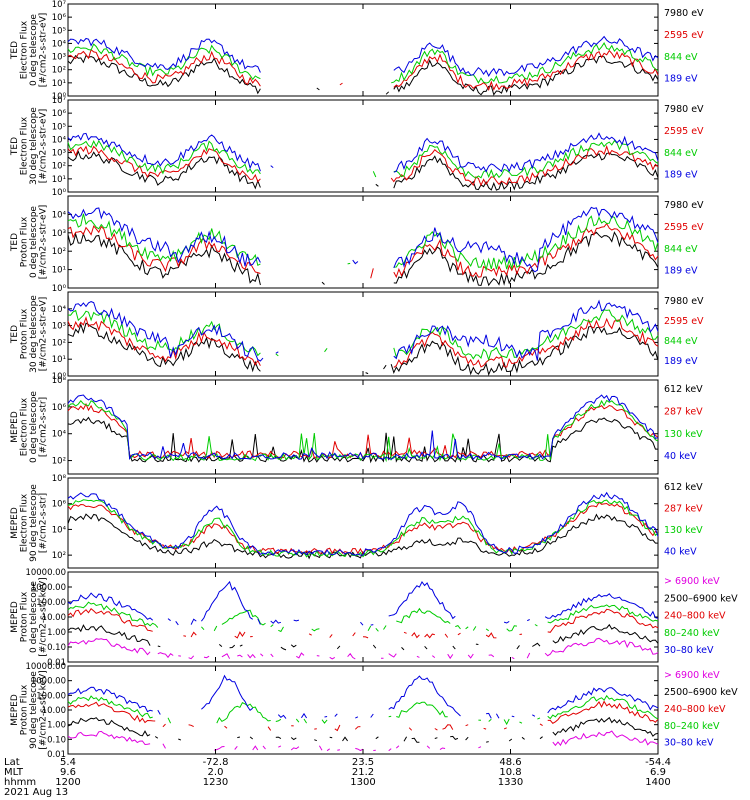 The image size is (750, 800). Describe the element at coordinates (216, 762) in the screenshot. I see `x-tick-label: -72.8` at that location.